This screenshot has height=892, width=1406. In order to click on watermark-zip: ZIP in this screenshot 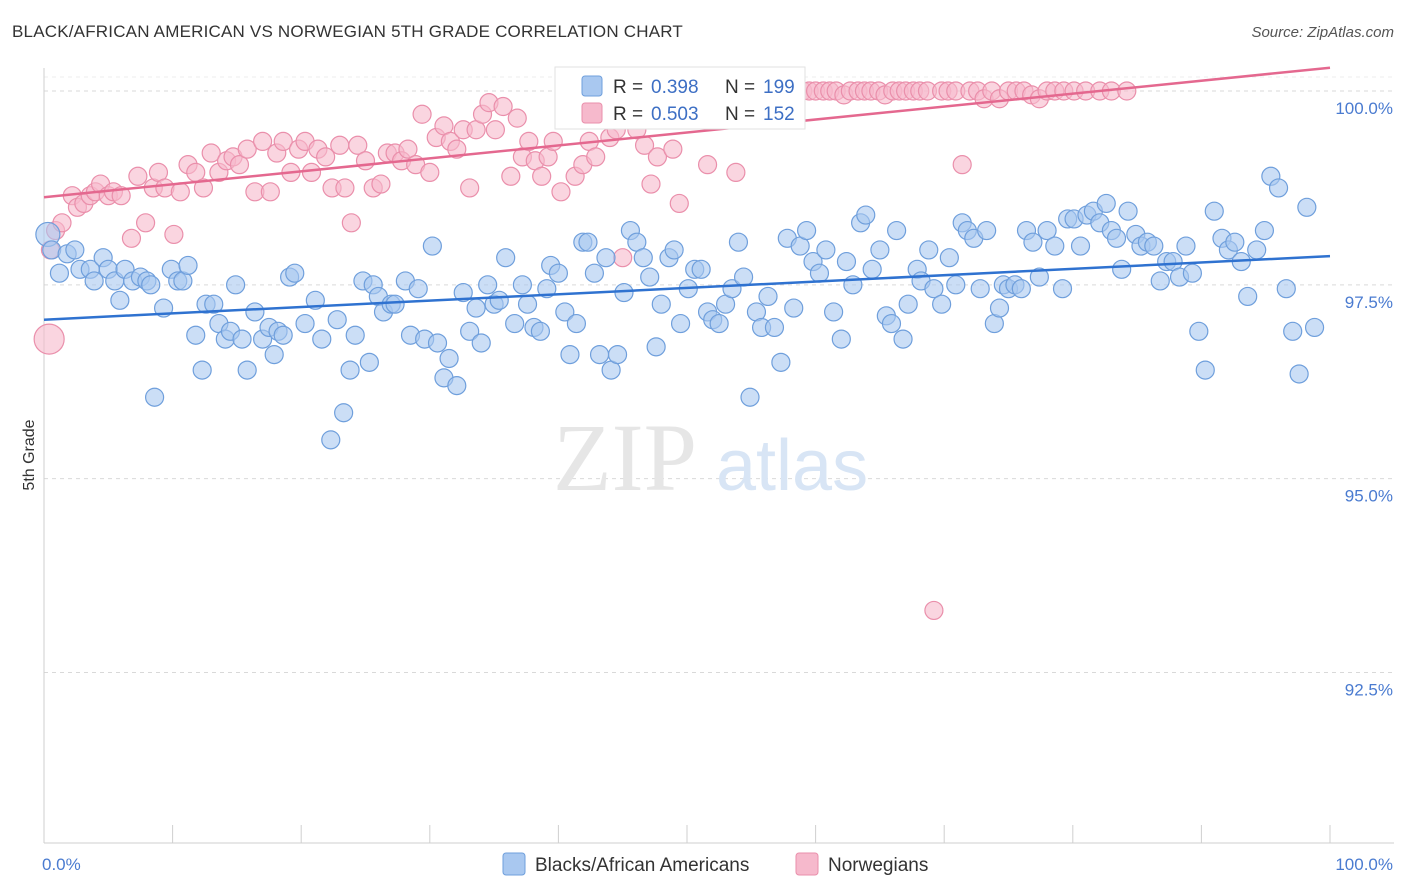, I will do `click(625, 457)`.